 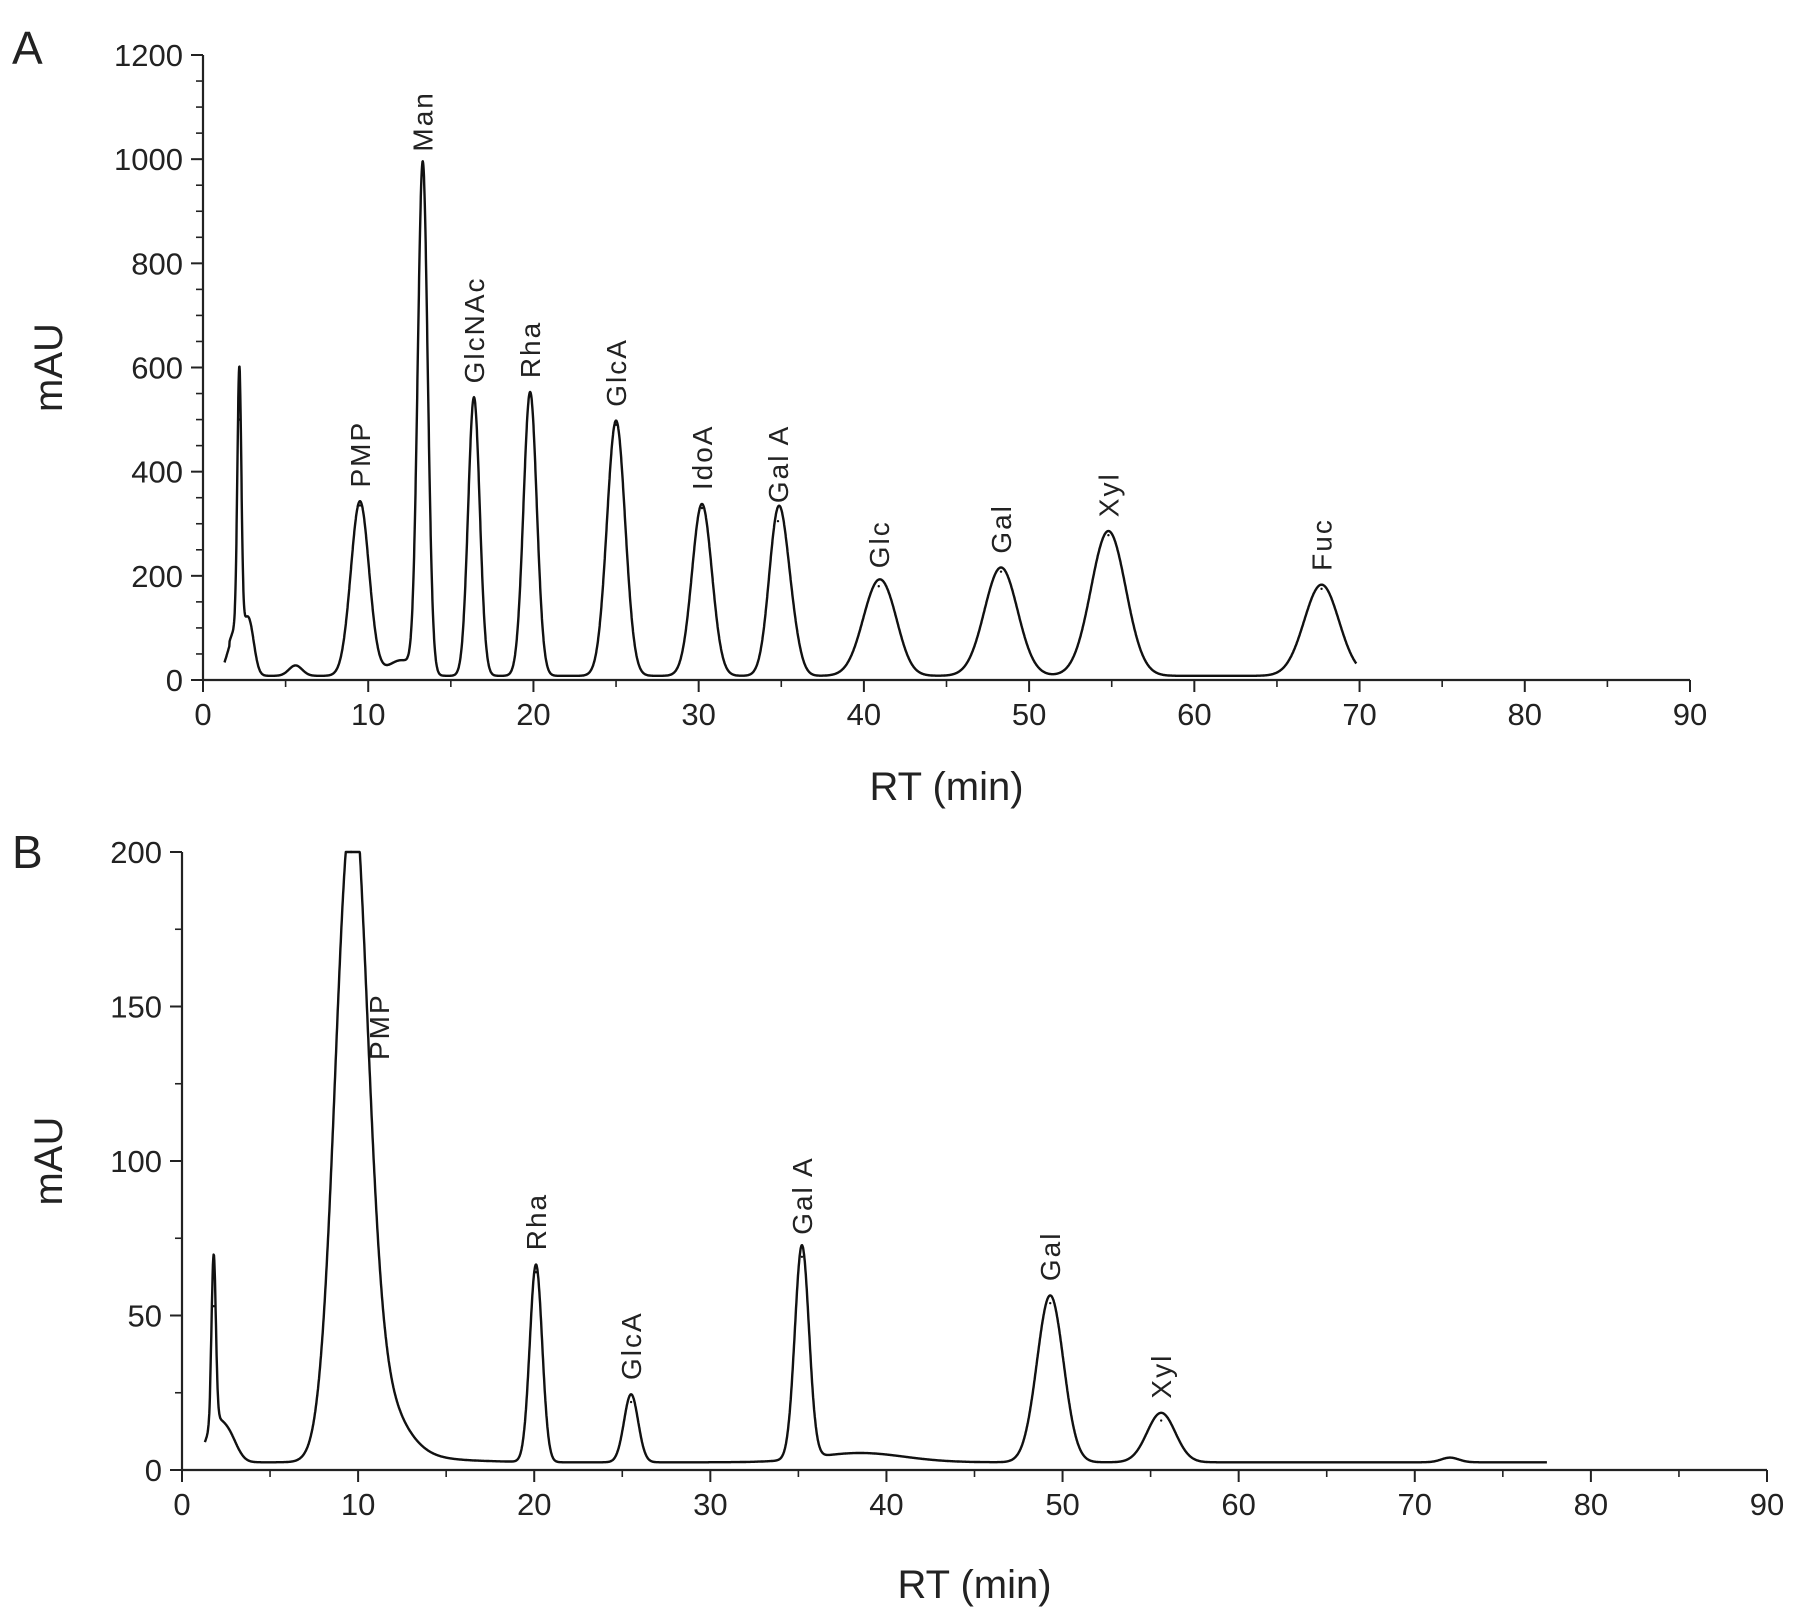 I want to click on panel-b-x-tick-label: 10, so click(x=358, y=1504).